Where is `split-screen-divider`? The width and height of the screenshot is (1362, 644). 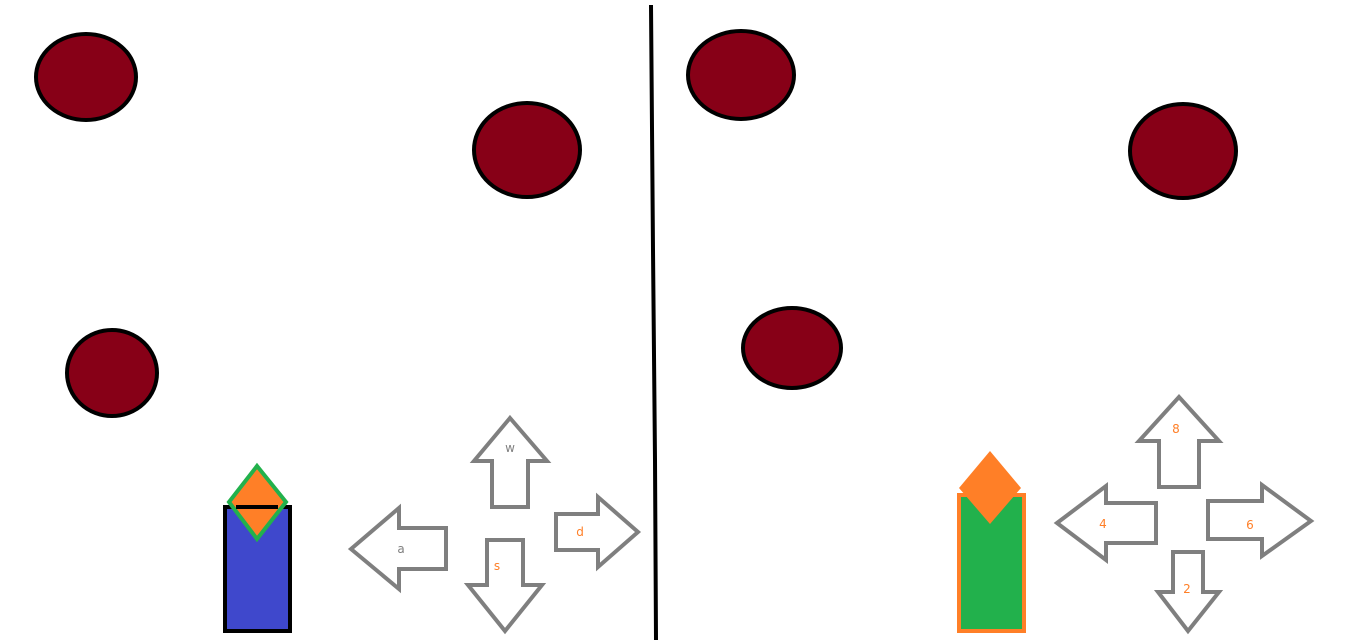
split-screen-divider is located at coordinates (653, 322).